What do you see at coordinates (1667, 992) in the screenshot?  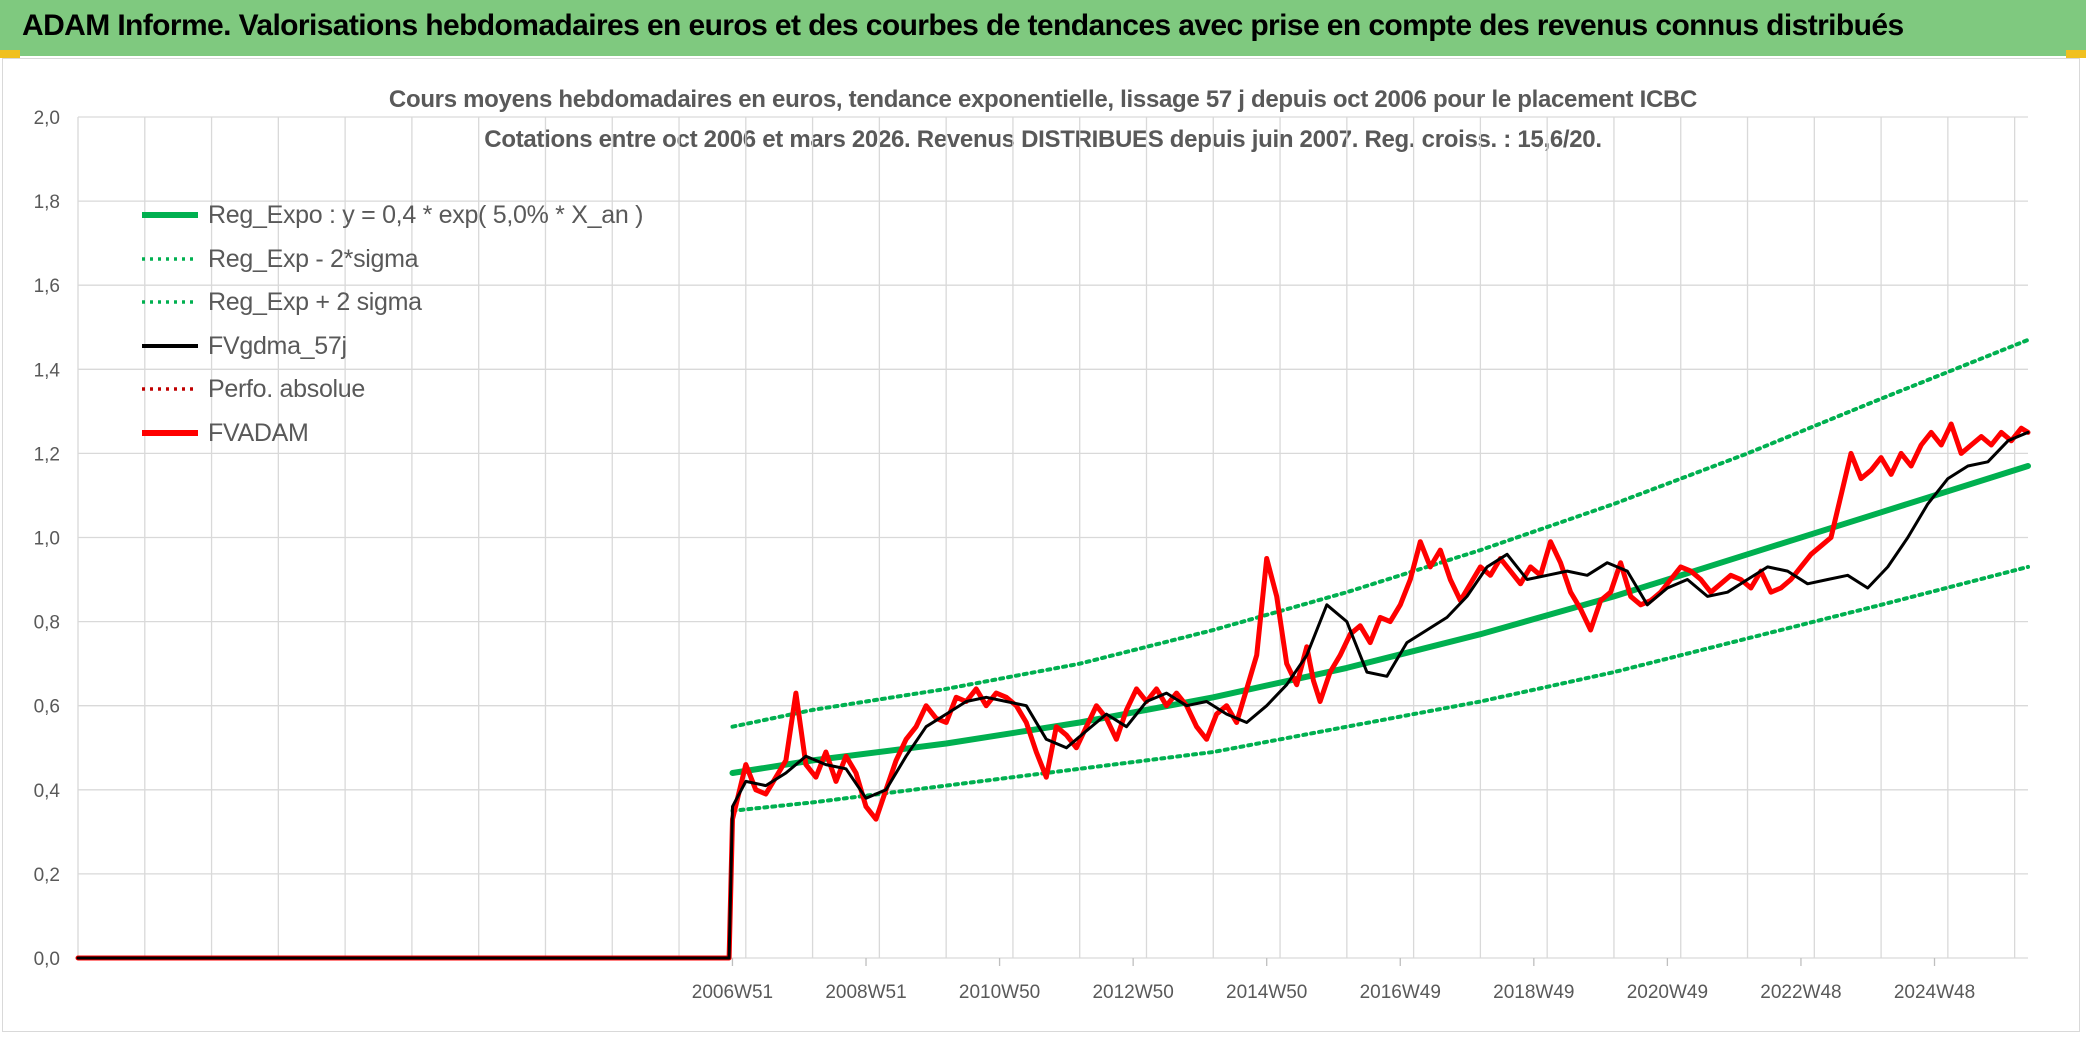 I see `x-tick-label: 2020W49` at bounding box center [1667, 992].